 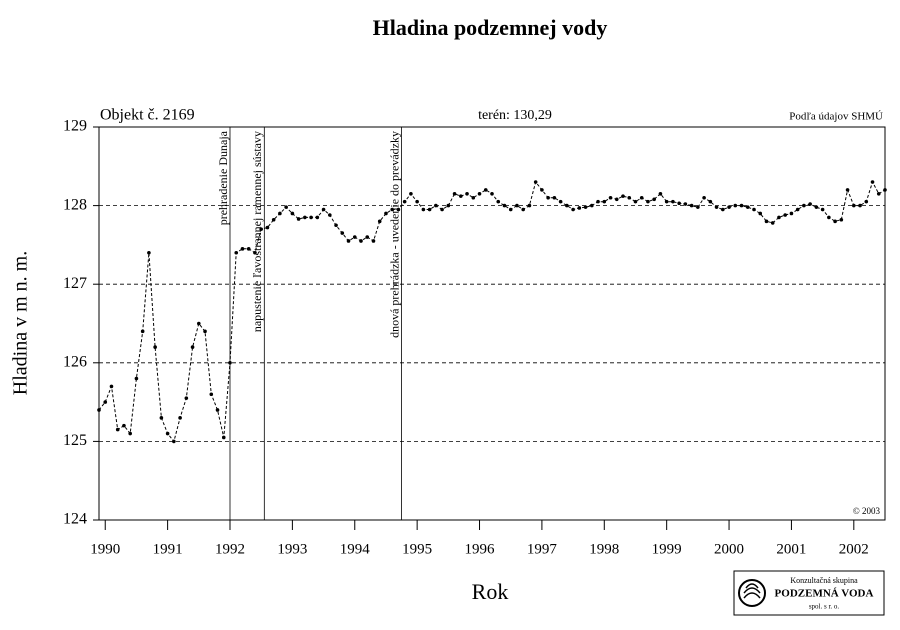 What do you see at coordinates (824, 607) in the screenshot?
I see `logo-line: spol. s r. o.` at bounding box center [824, 607].